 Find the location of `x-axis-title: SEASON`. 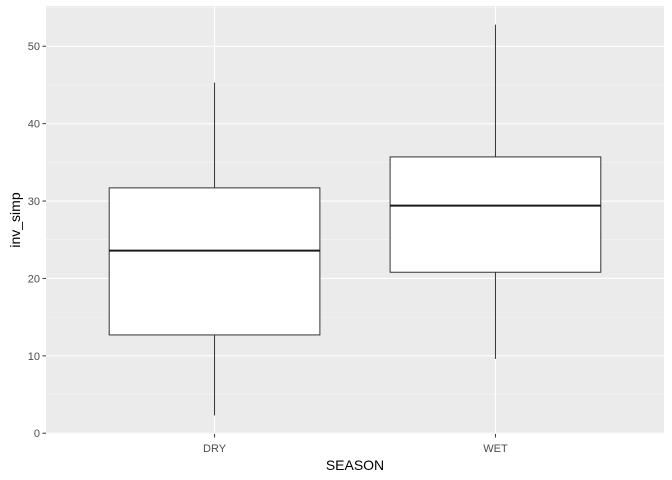

x-axis-title: SEASON is located at coordinates (355, 465).